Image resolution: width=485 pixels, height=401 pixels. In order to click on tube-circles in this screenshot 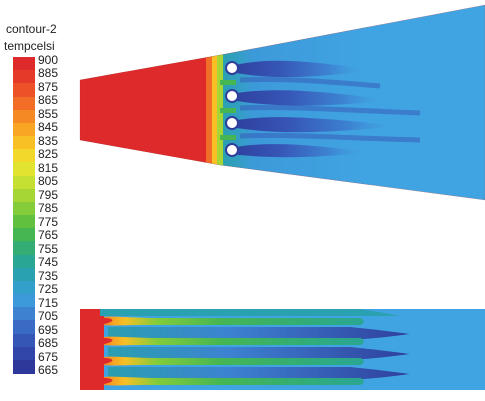, I will do `click(232, 109)`.